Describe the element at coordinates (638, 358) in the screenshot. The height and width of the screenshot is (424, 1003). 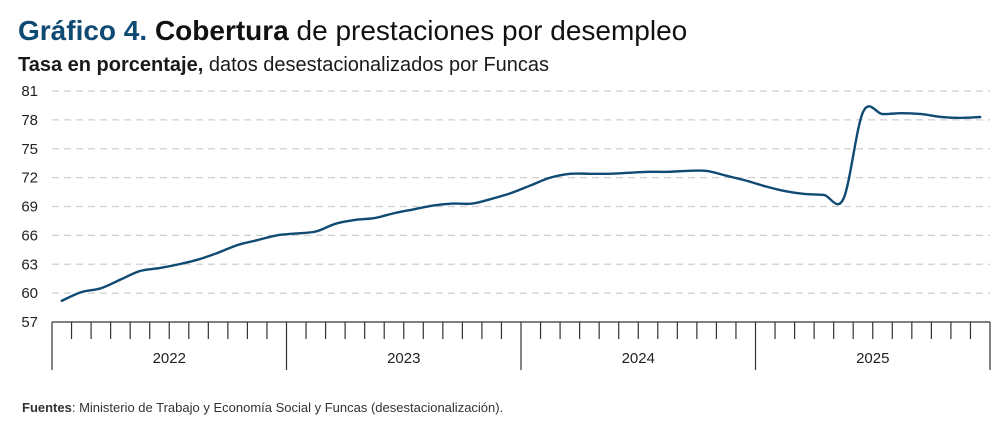
I see `year-label: 2024` at that location.